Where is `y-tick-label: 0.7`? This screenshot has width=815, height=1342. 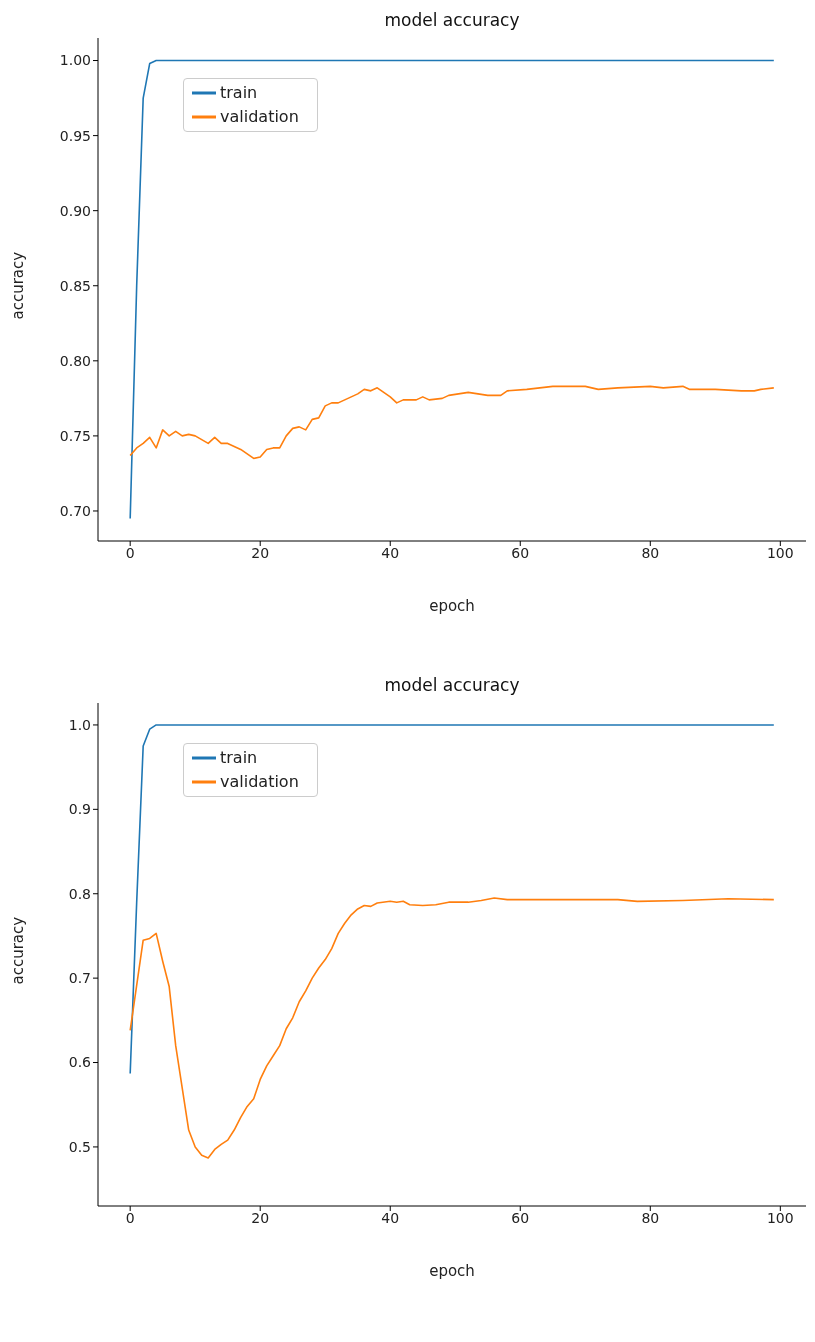 y-tick-label: 0.7 is located at coordinates (79, 978).